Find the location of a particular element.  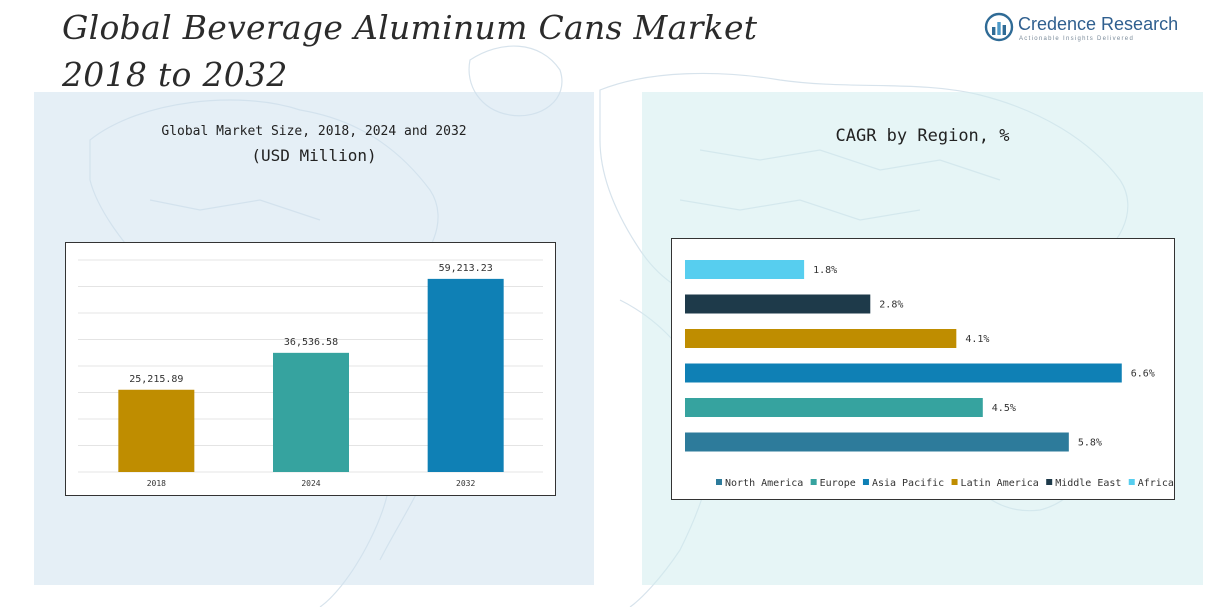

legend-label-middle-east: Middle East is located at coordinates (1088, 483).